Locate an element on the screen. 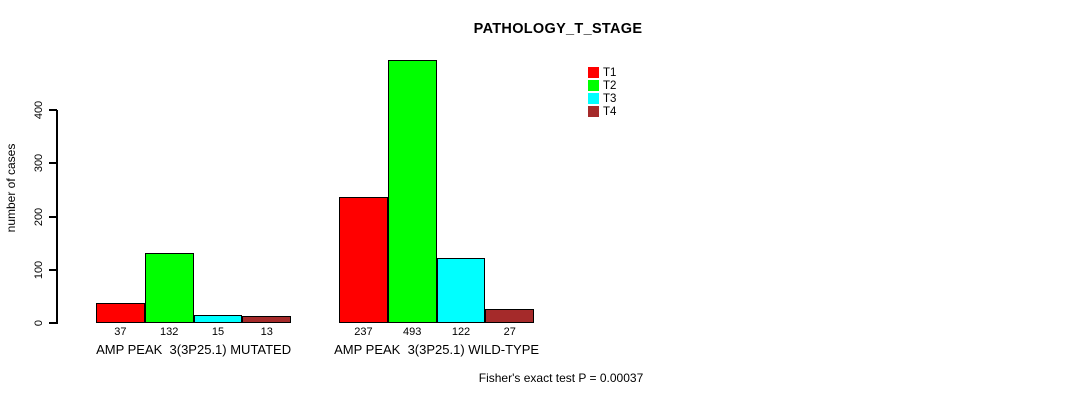  legend-label-T3: T3 is located at coordinates (610, 98).